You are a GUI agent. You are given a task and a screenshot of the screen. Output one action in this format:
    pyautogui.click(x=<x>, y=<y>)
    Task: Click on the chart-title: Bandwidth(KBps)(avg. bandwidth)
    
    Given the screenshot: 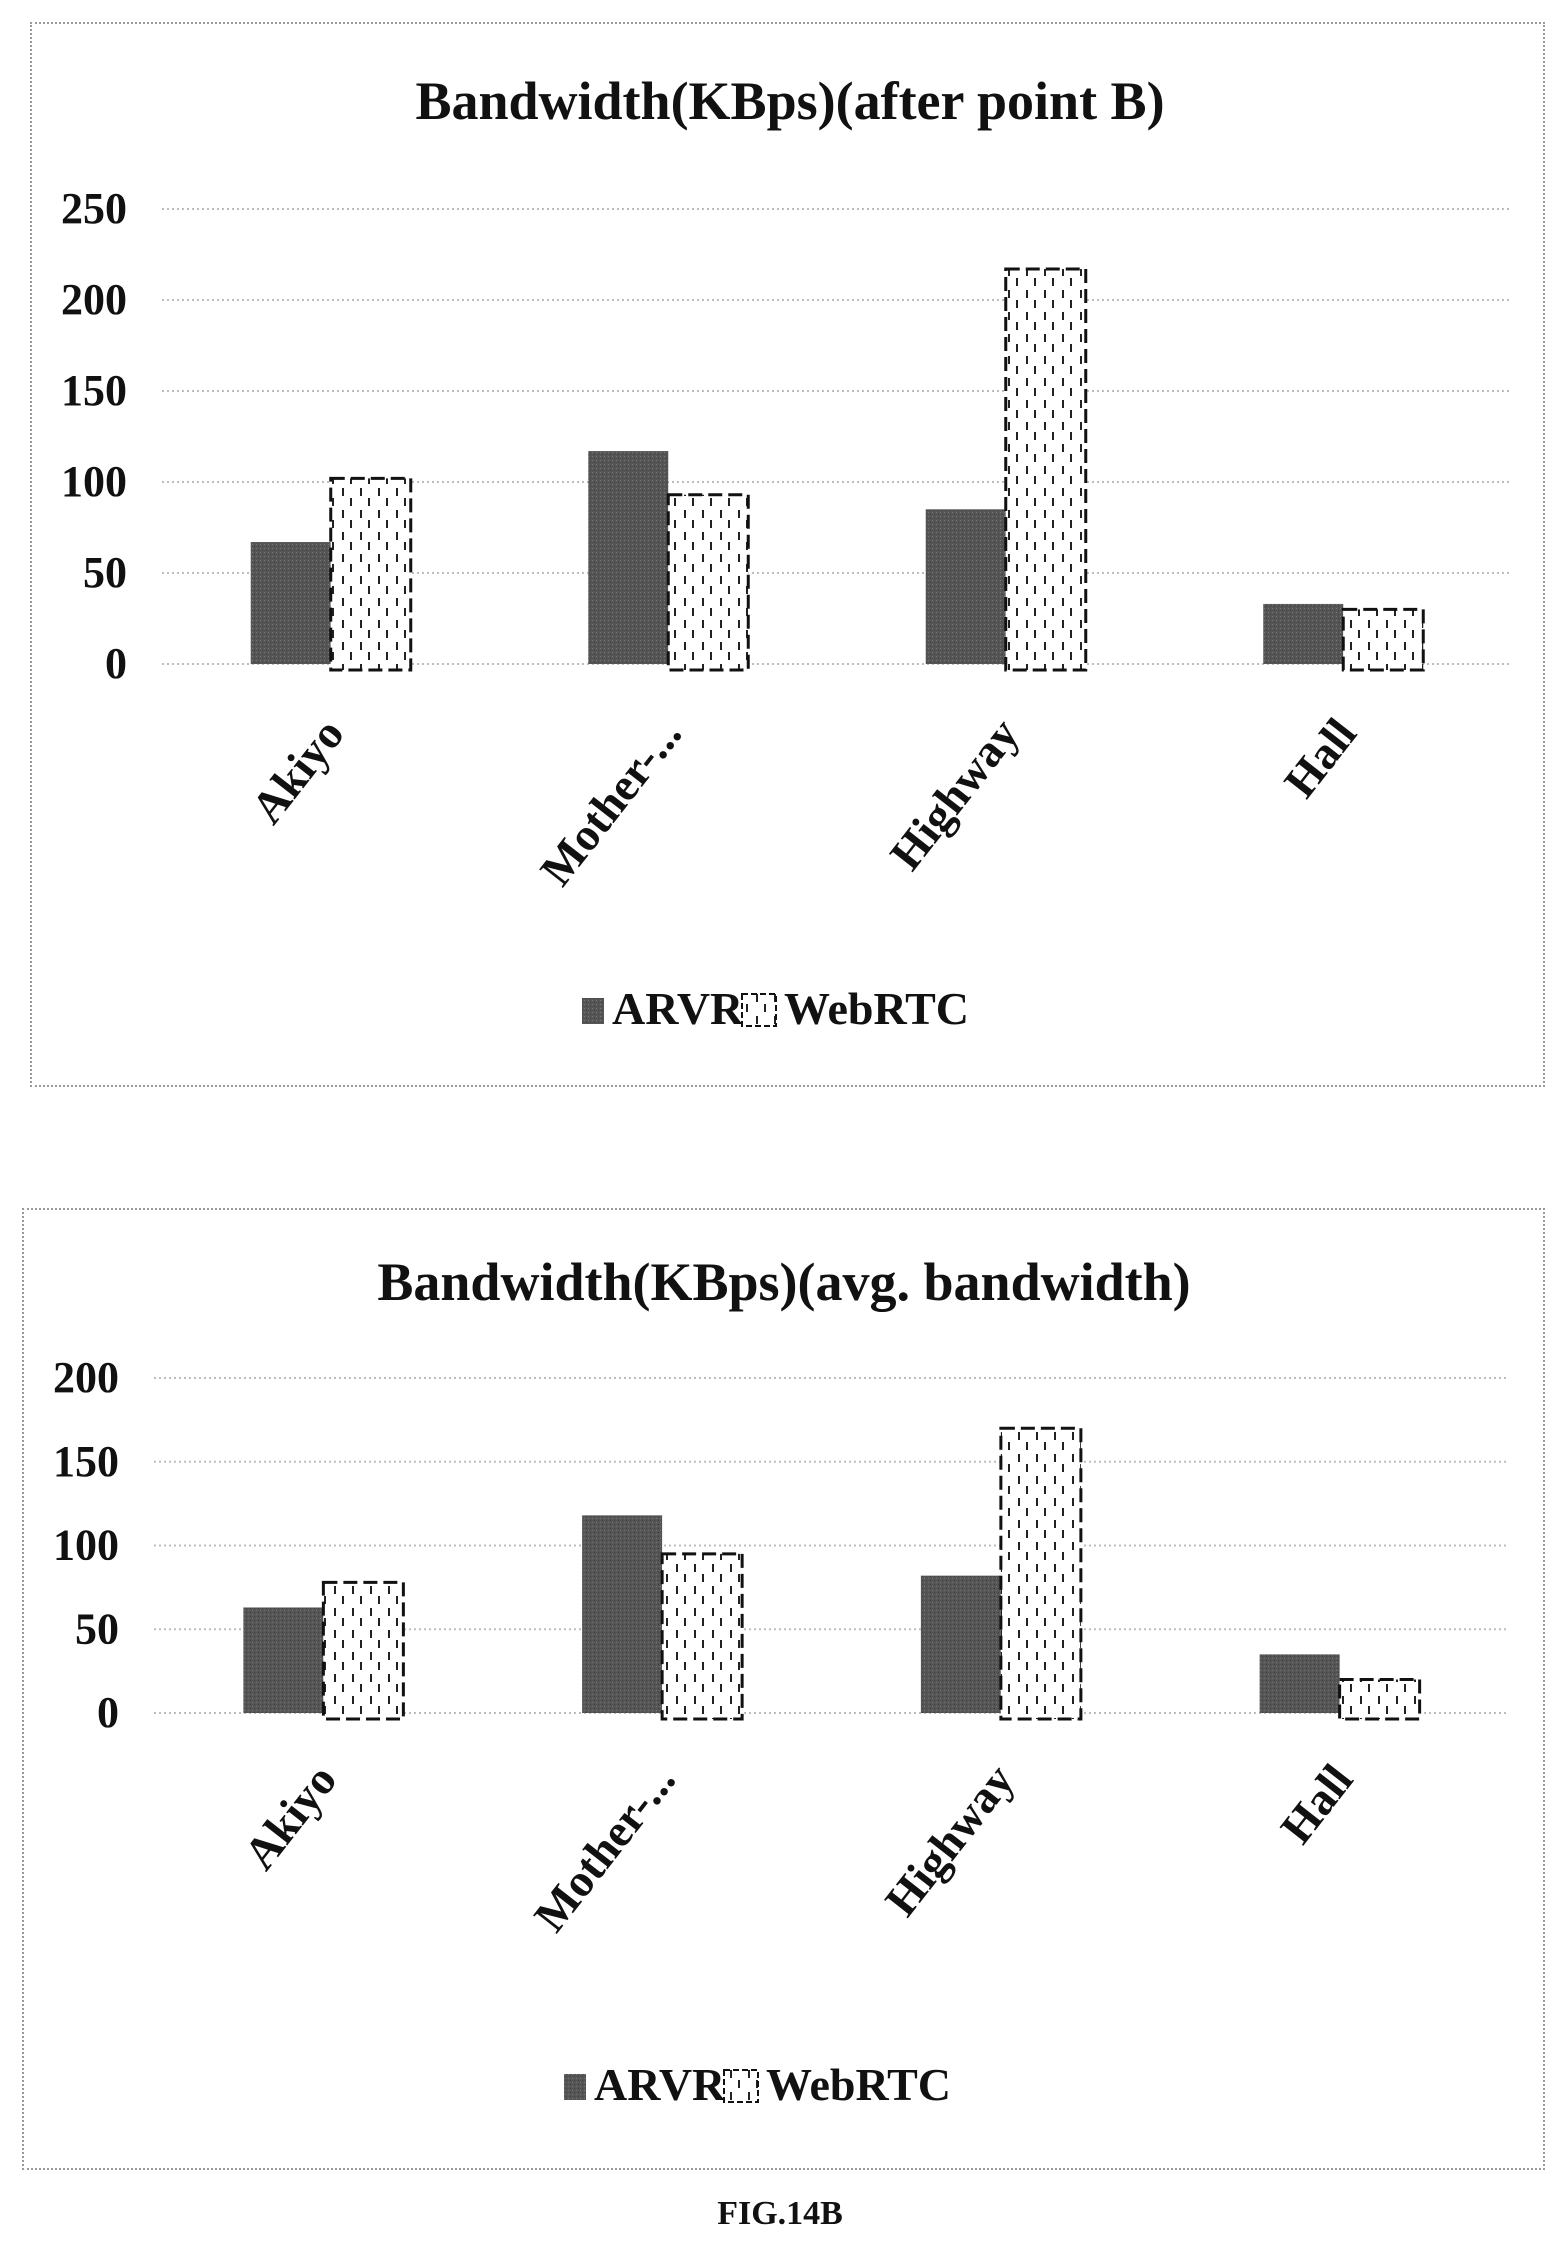 What is the action you would take?
    pyautogui.click(x=783, y=1282)
    